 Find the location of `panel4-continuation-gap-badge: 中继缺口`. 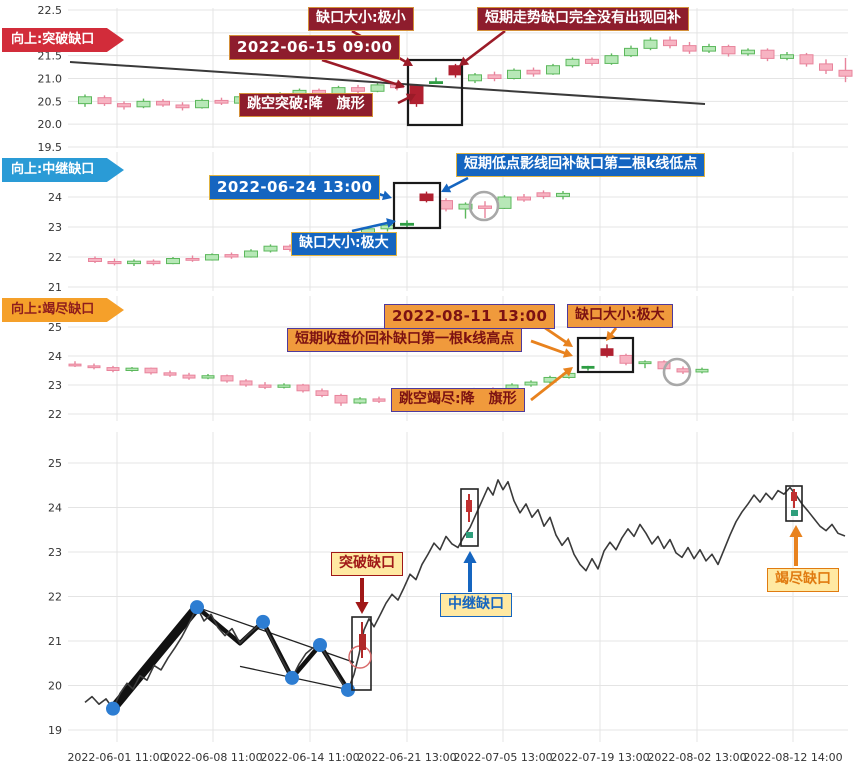

panel4-continuation-gap-badge: 中继缺口 is located at coordinates (476, 605).